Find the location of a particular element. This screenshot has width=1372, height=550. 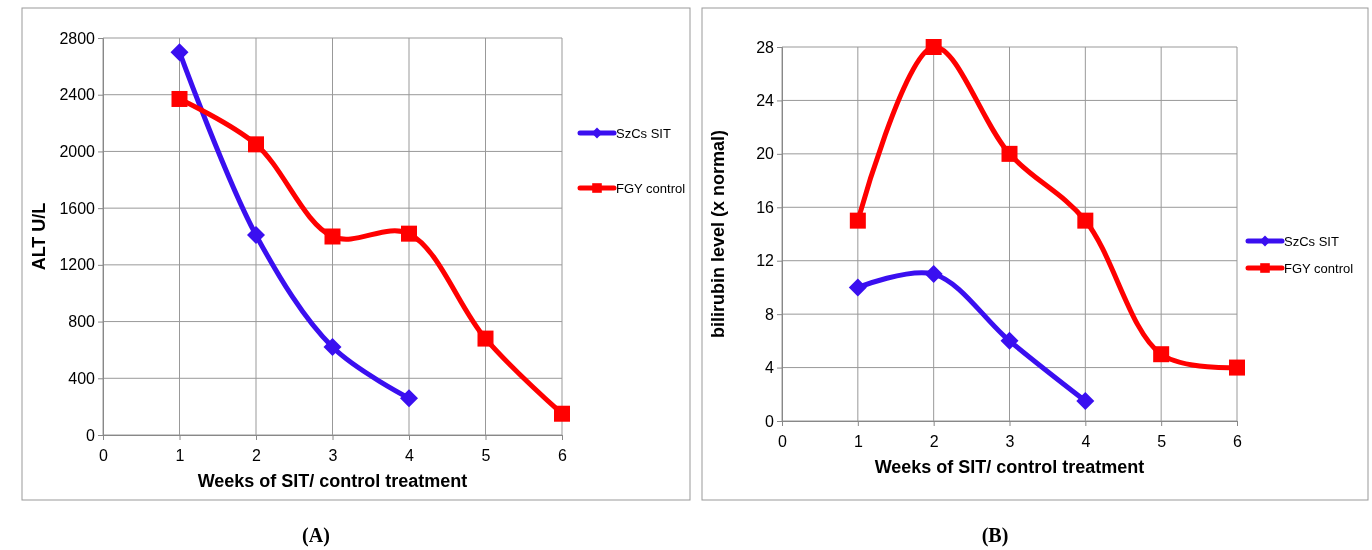

y-tick-label: 2400 is located at coordinates (77, 95).